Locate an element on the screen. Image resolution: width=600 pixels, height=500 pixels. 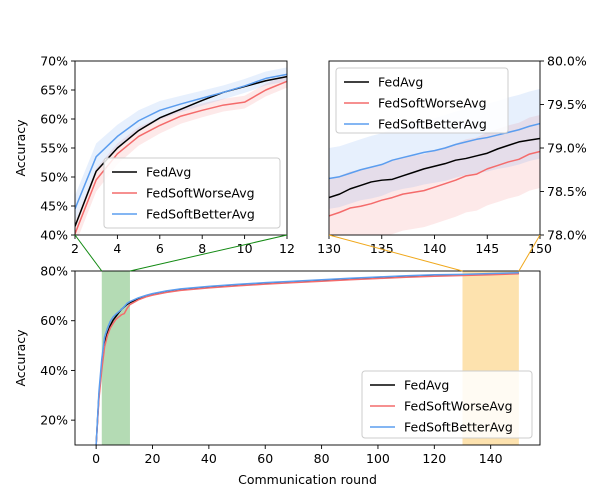
y-tick-label: 79.5% is located at coordinates (567, 104).